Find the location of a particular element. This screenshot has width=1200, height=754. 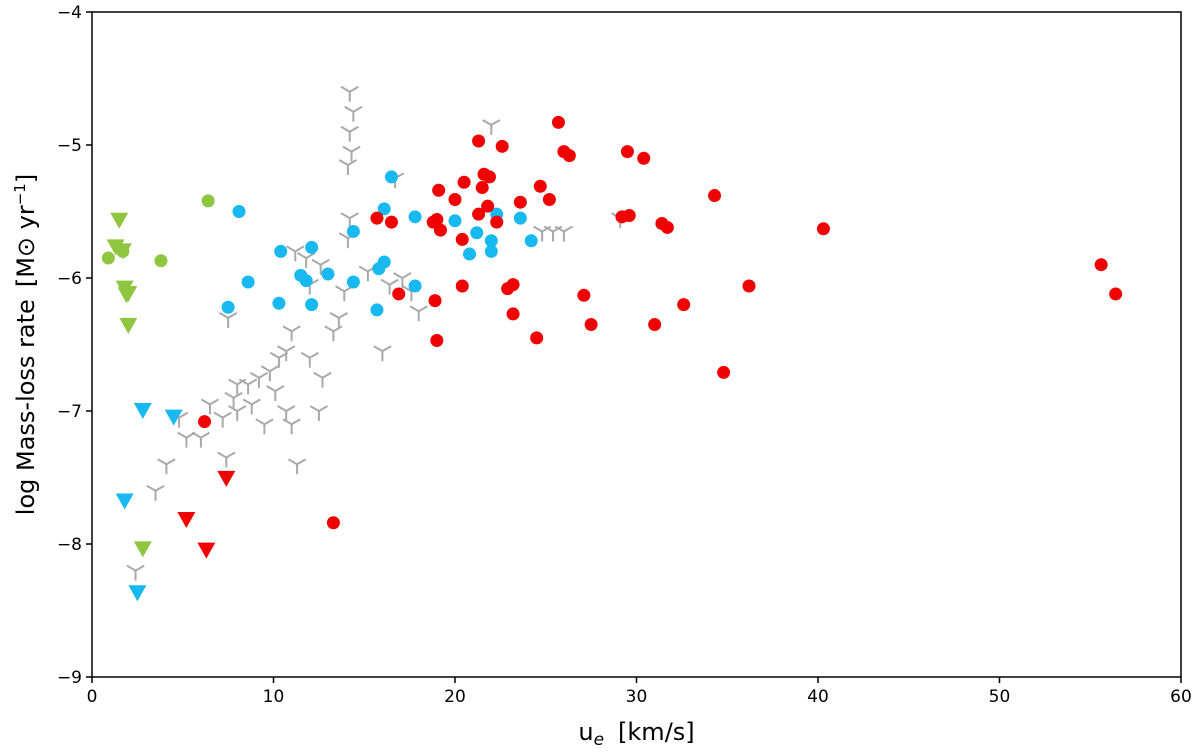

y-axis-label-unit: [M⊙ yr is located at coordinates (26, 246).